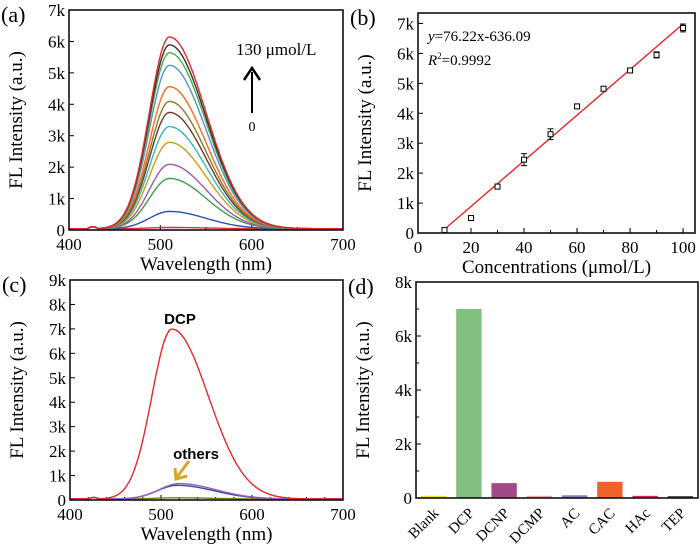 Image resolution: width=700 pixels, height=550 pixels. What do you see at coordinates (639, 521) in the screenshot?
I see `x-tick-label: HAc` at bounding box center [639, 521].